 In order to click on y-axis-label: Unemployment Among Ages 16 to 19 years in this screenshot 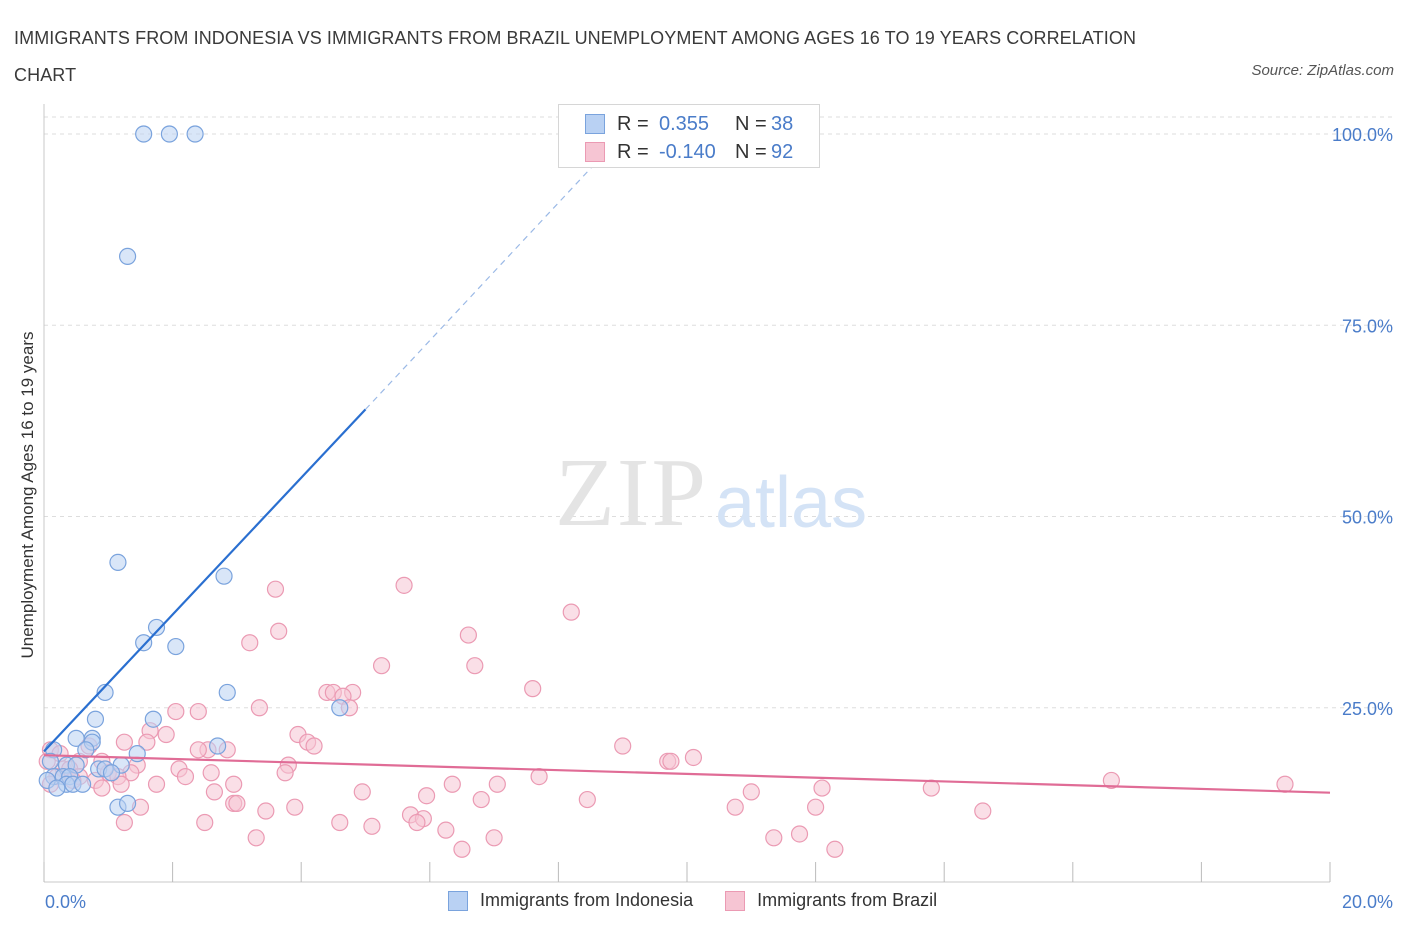, I will do `click(27, 495)`.